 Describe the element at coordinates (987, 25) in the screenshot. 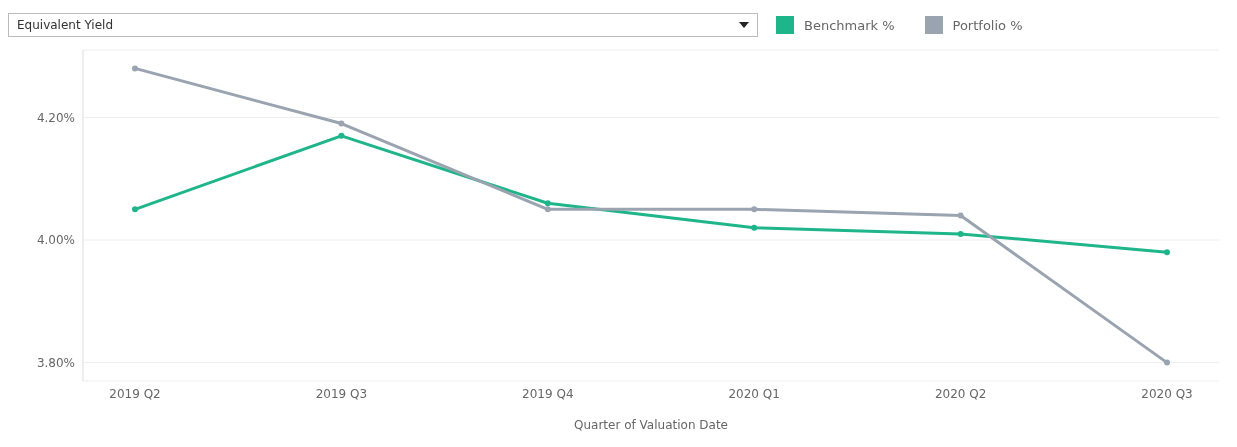

I see `legend-label: Portfolio %` at that location.